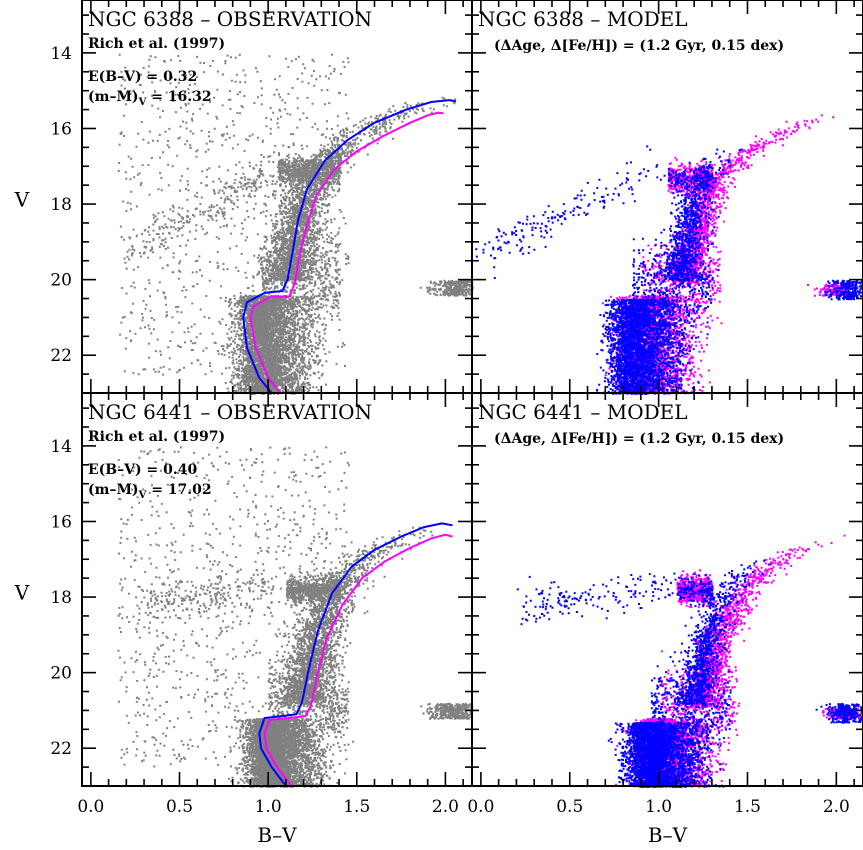 The width and height of the screenshot is (863, 850). Describe the element at coordinates (583, 412) in the screenshot. I see `panel-title: NGC 6441 – MODEL` at that location.